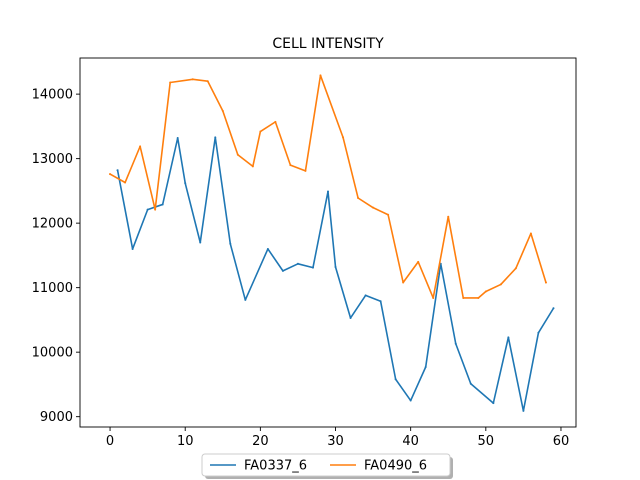 The height and width of the screenshot is (480, 640). I want to click on y-tick-label: 9000, so click(56, 417).